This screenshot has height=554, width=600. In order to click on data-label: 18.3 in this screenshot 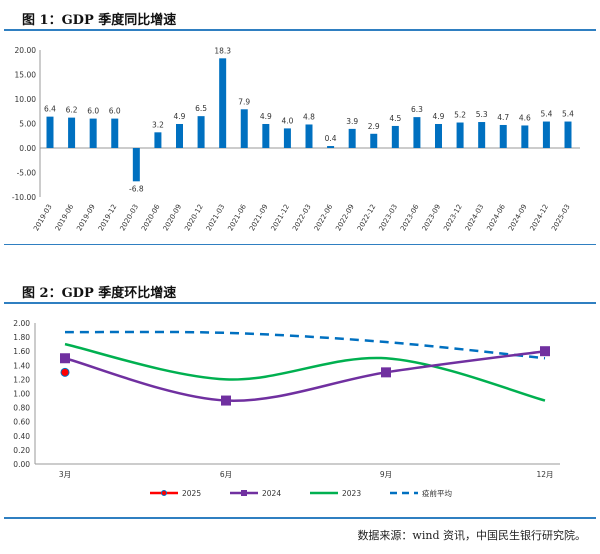, I will do `click(222, 50)`.